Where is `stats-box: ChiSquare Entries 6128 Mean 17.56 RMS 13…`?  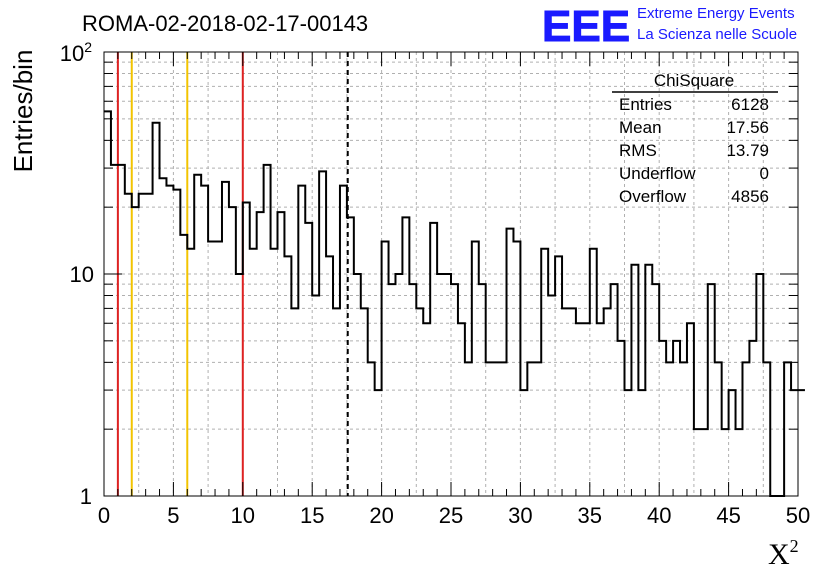 stats-box: ChiSquare Entries 6128 Mean 17.56 RMS 13… is located at coordinates (695, 138).